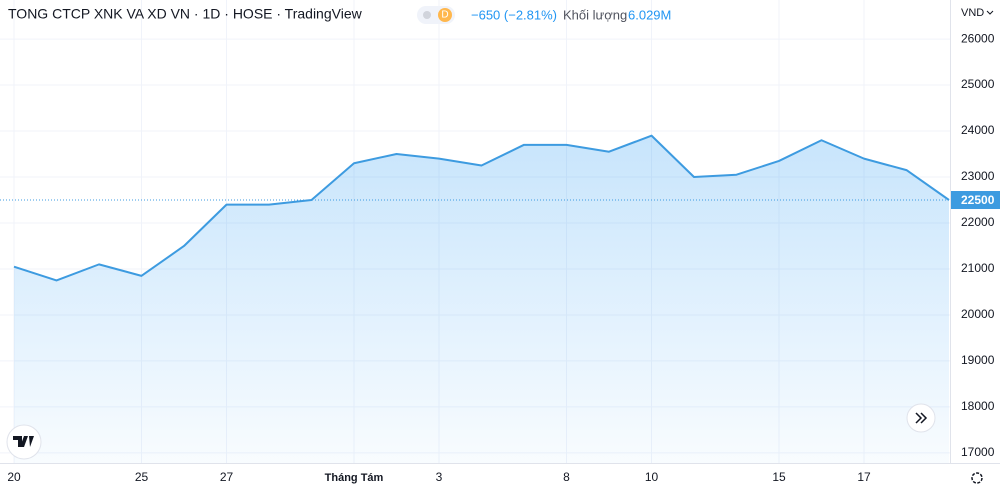  Describe the element at coordinates (978, 222) in the screenshot. I see `y-tick-label: 22000` at that location.